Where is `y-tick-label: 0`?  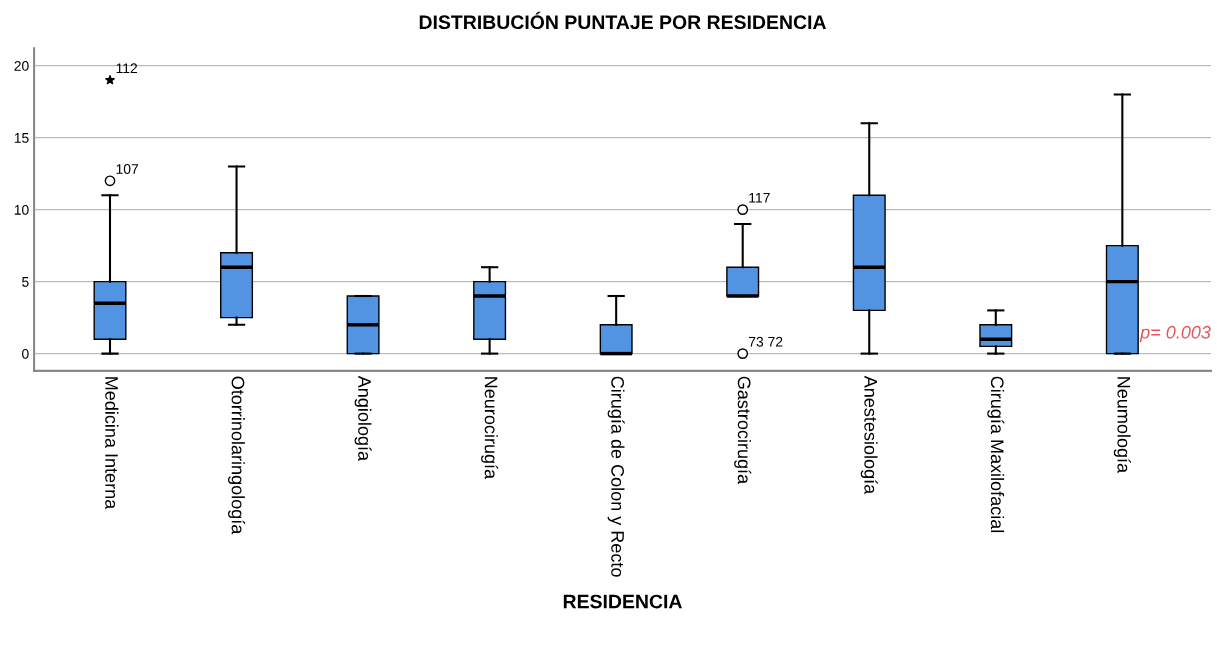
y-tick-label: 0 is located at coordinates (25, 353).